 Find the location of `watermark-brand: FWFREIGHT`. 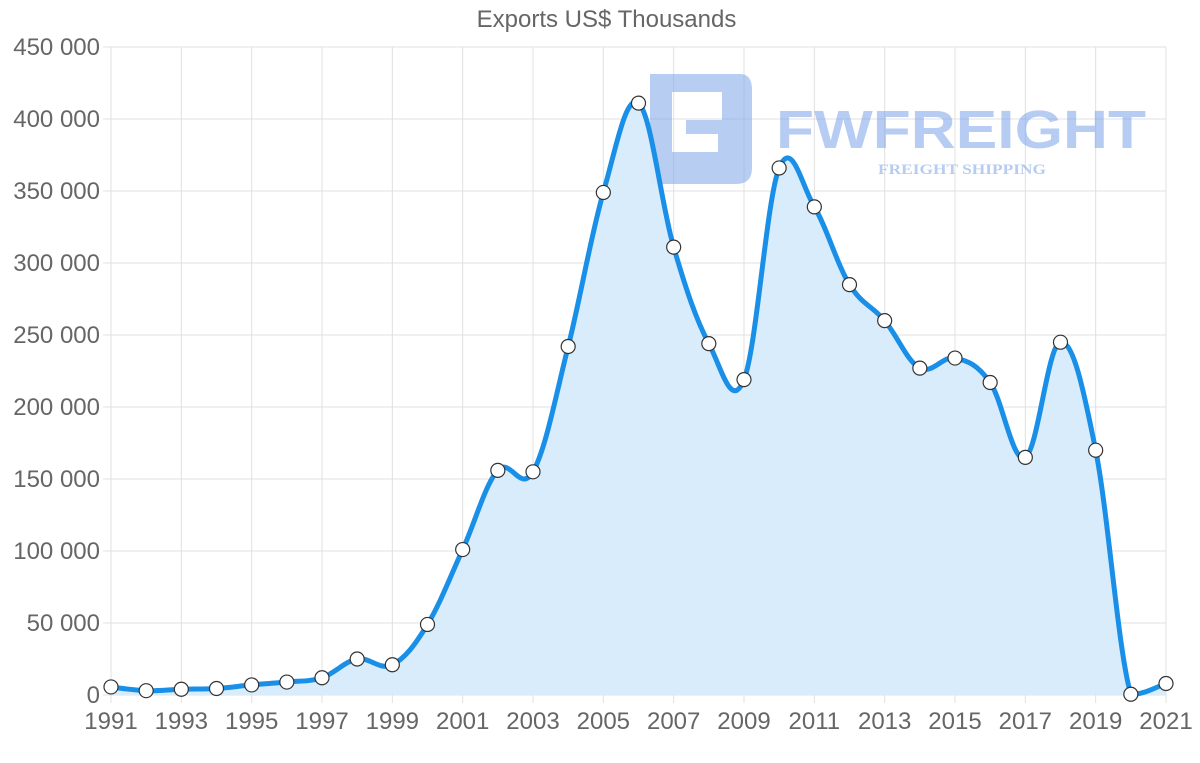

watermark-brand: FWFREIGHT is located at coordinates (961, 130).